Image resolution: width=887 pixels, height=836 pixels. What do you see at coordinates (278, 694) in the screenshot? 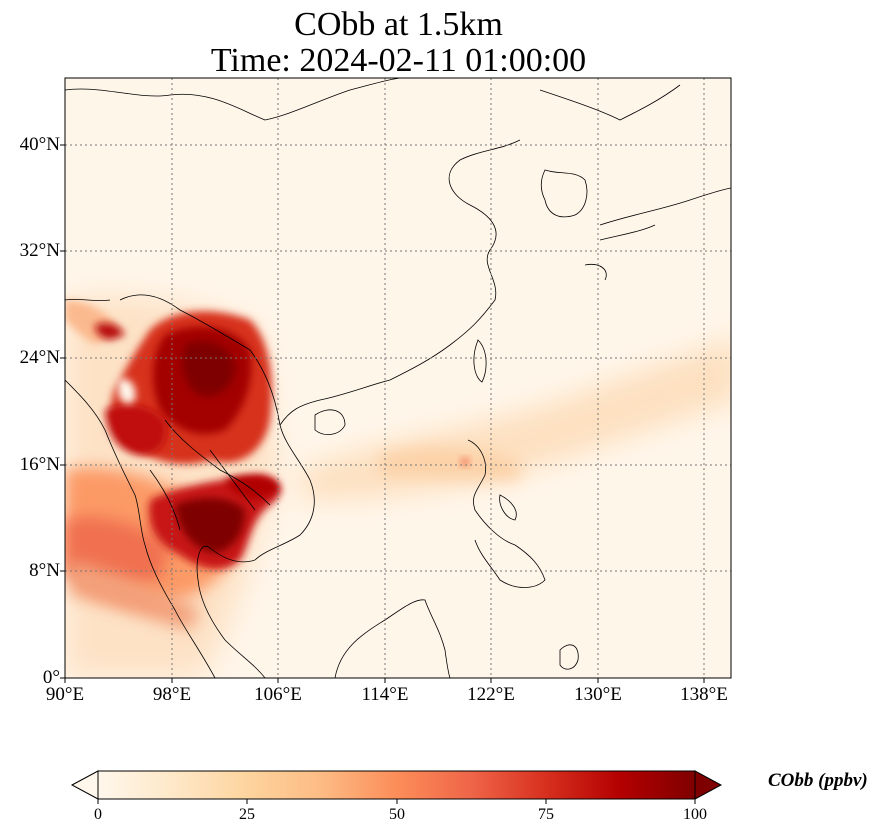
I see `x-tick-label: 106°E` at bounding box center [278, 694].